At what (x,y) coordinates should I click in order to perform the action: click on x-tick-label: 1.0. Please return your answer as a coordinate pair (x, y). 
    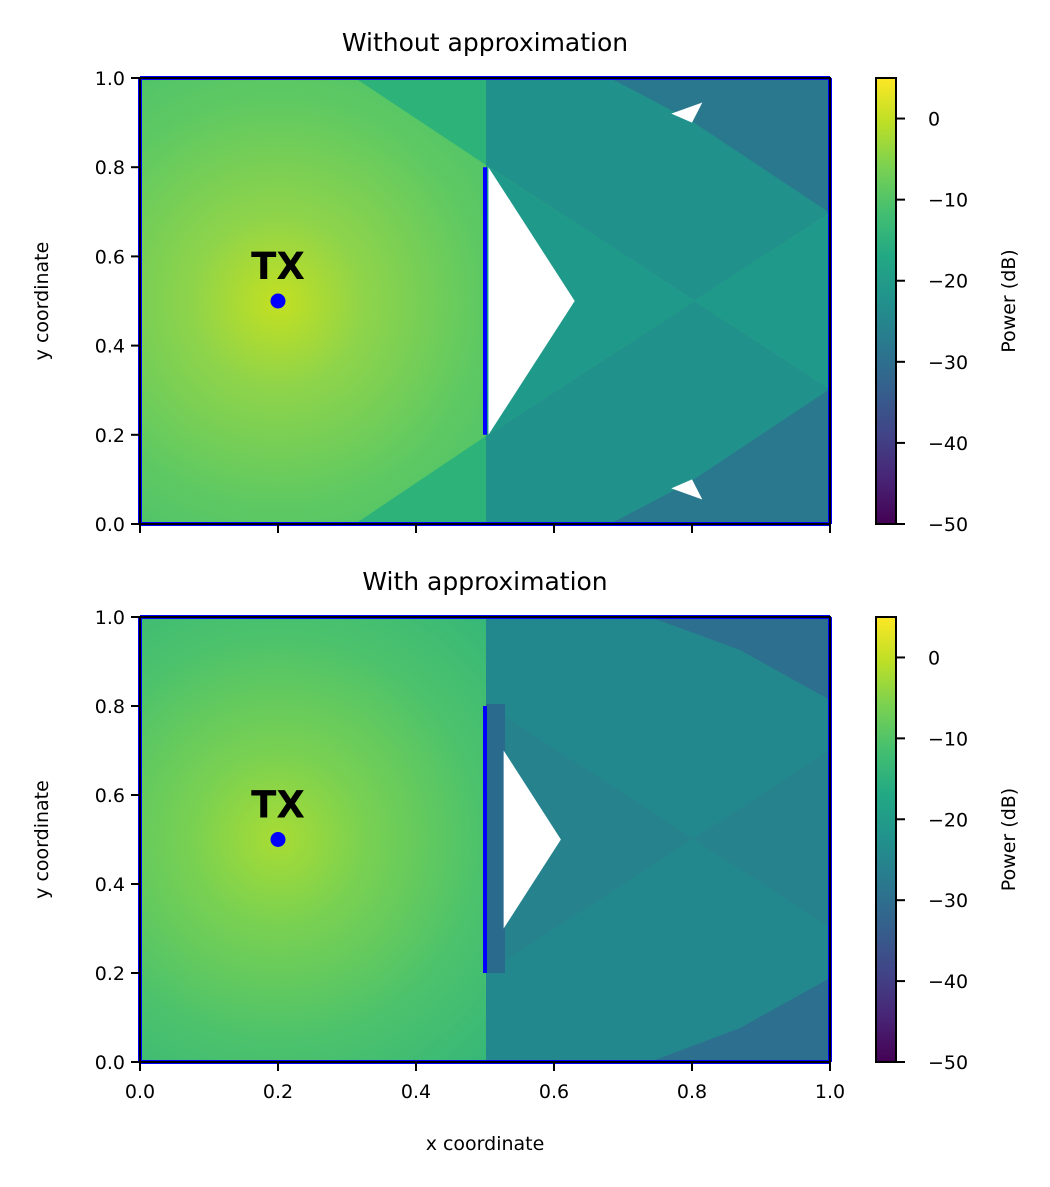
    Looking at the image, I should click on (830, 1092).